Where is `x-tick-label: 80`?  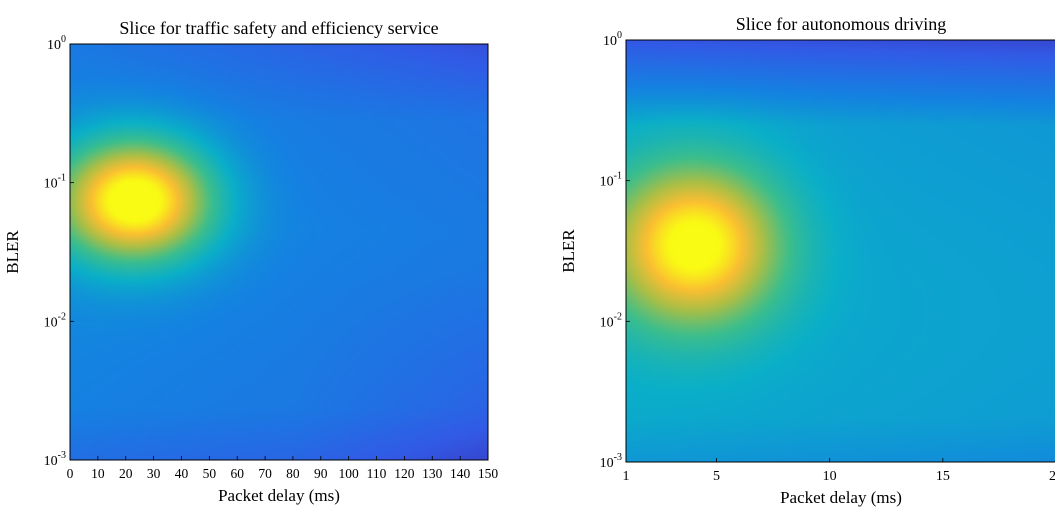 x-tick-label: 80 is located at coordinates (293, 473).